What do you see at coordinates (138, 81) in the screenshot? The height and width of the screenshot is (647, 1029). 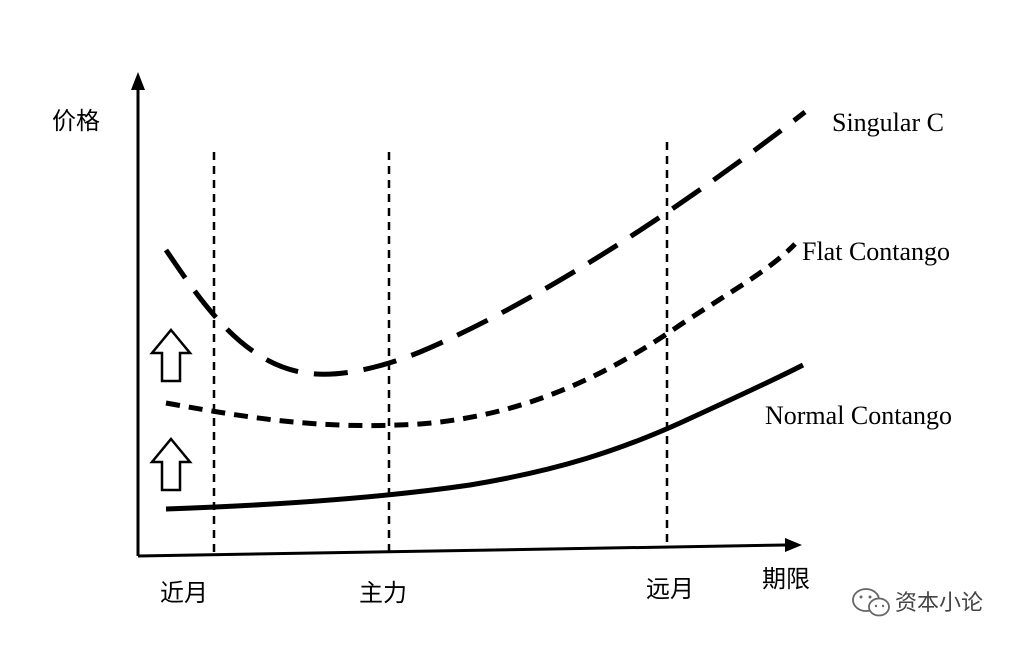 I see `y-axis-arrowhead` at bounding box center [138, 81].